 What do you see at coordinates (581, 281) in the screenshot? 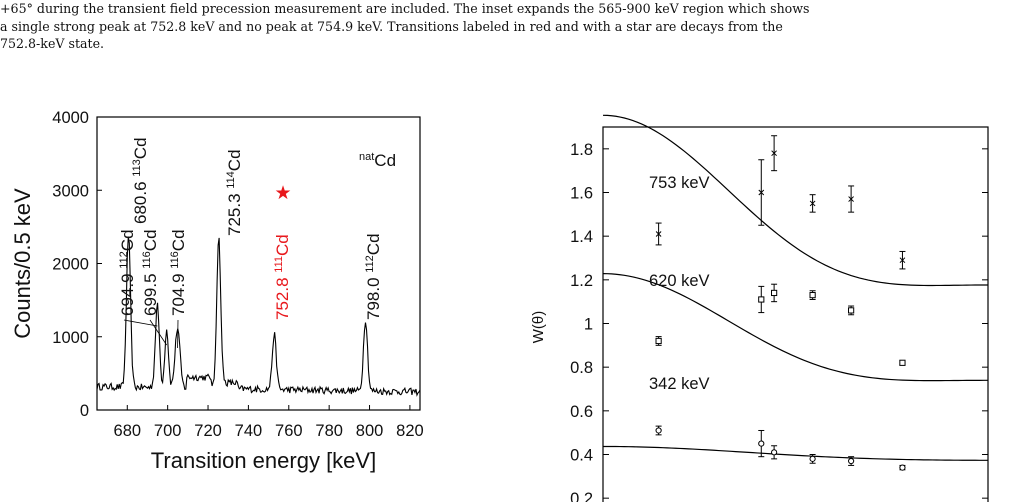
I see `y-tick-label: 1.2` at bounding box center [581, 281].